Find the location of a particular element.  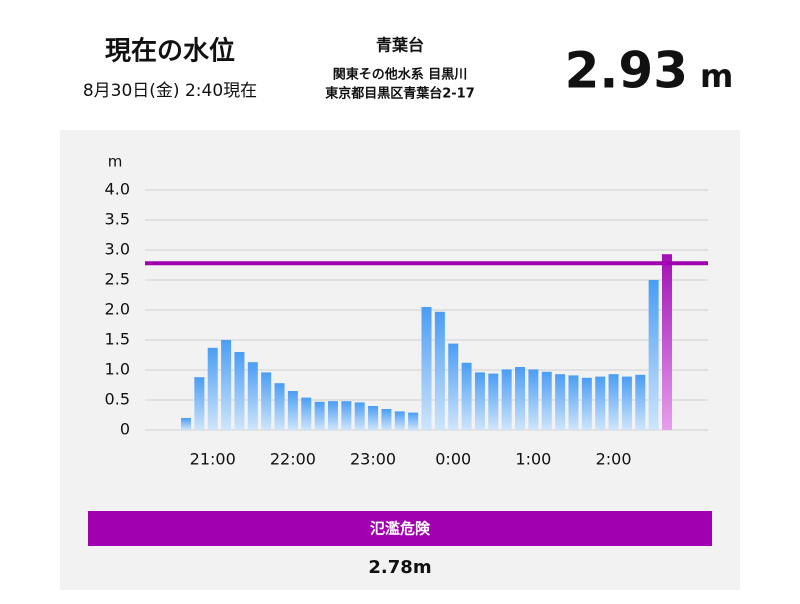

y-tick-label: 1.0 is located at coordinates (117, 369).